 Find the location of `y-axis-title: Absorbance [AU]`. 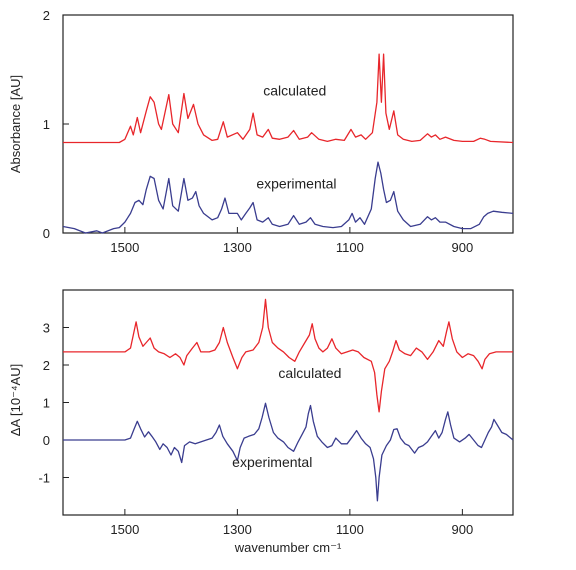

y-axis-title: Absorbance [AU] is located at coordinates (15, 124).